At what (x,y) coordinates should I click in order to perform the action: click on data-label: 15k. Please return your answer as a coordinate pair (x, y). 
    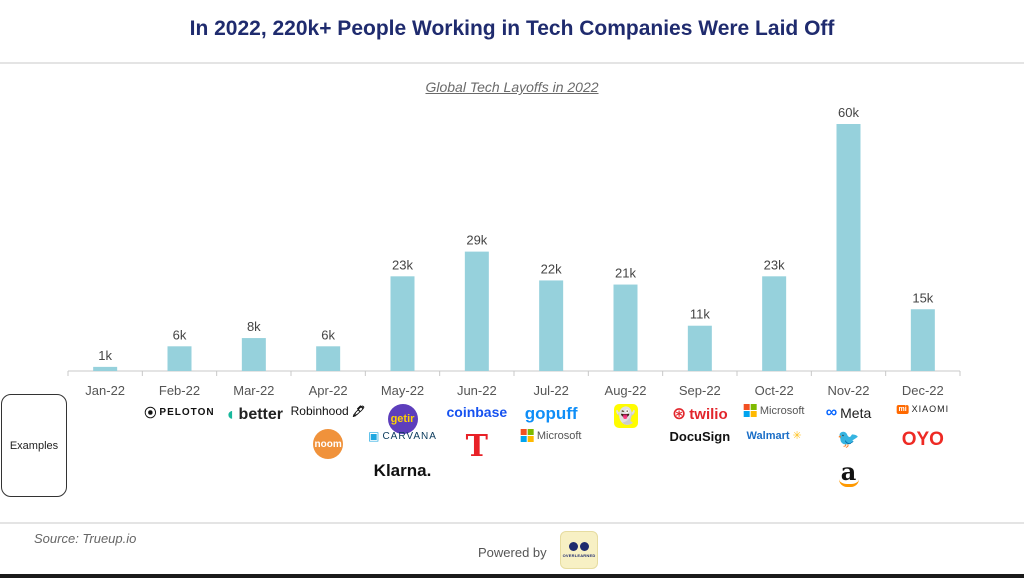
    Looking at the image, I should click on (922, 297).